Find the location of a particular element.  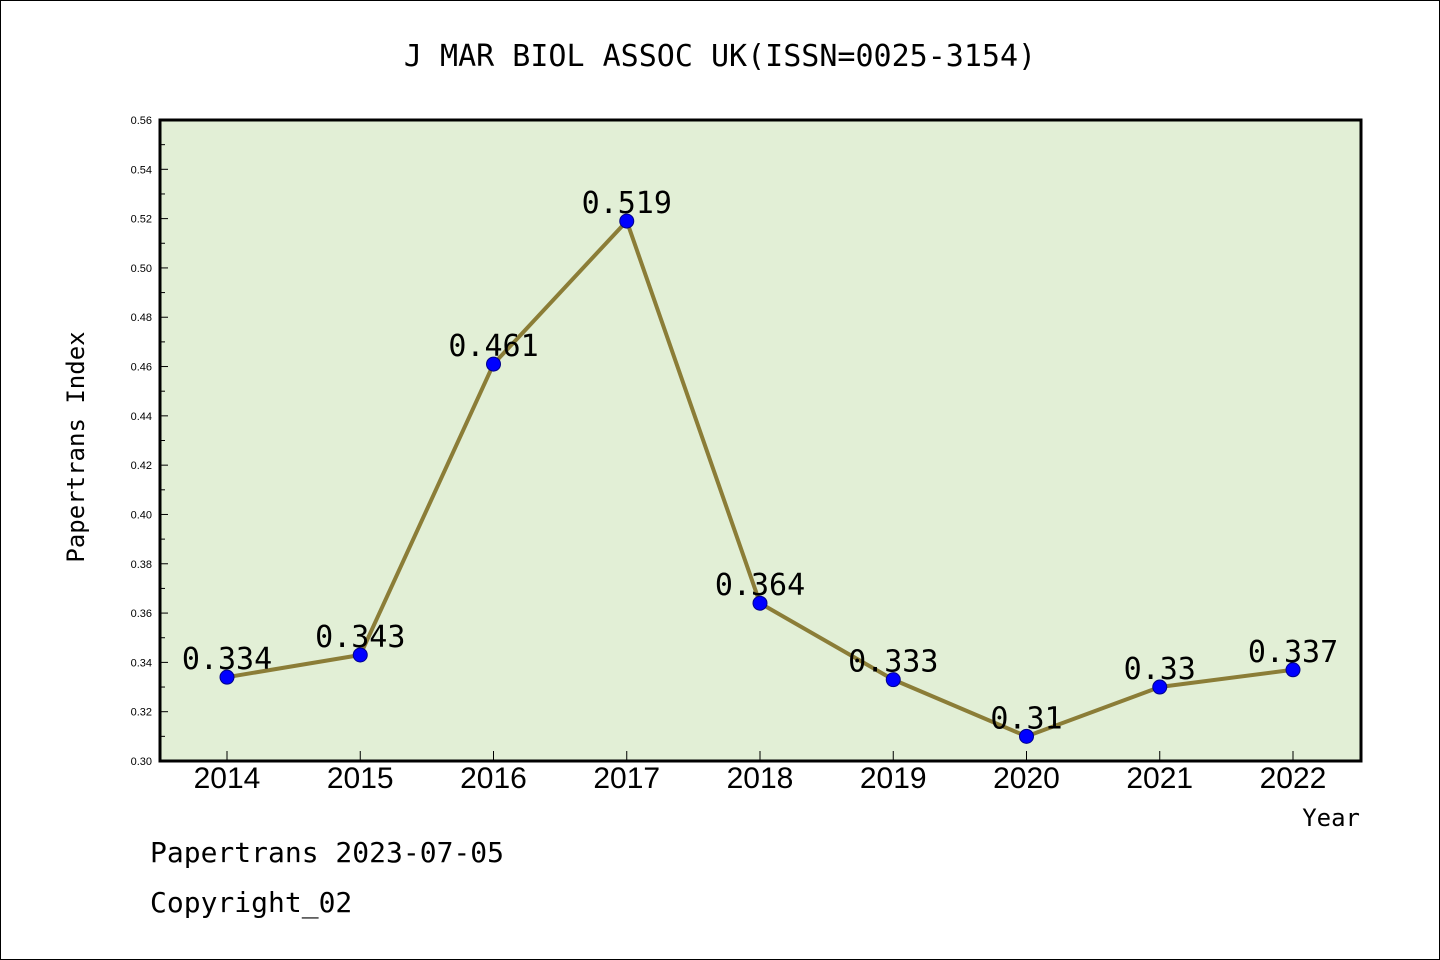

x-axis-title: Year is located at coordinates (1331, 818).